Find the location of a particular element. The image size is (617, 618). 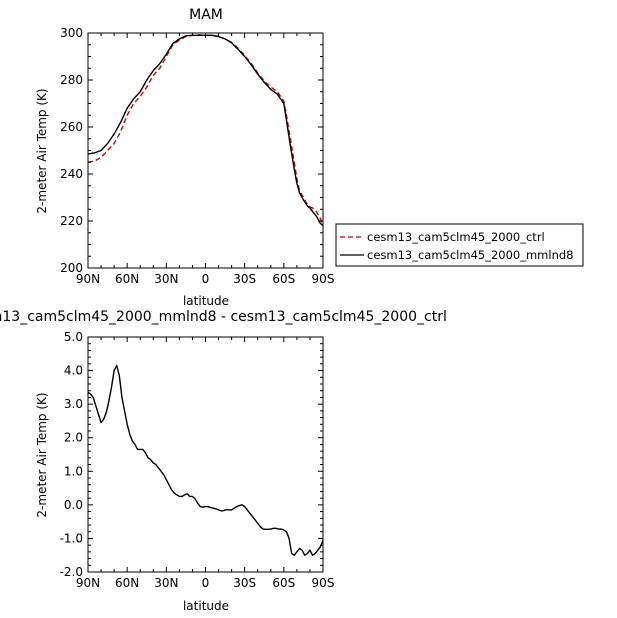

bottom-panel-y-tick-label: 5.0 is located at coordinates (73, 337).